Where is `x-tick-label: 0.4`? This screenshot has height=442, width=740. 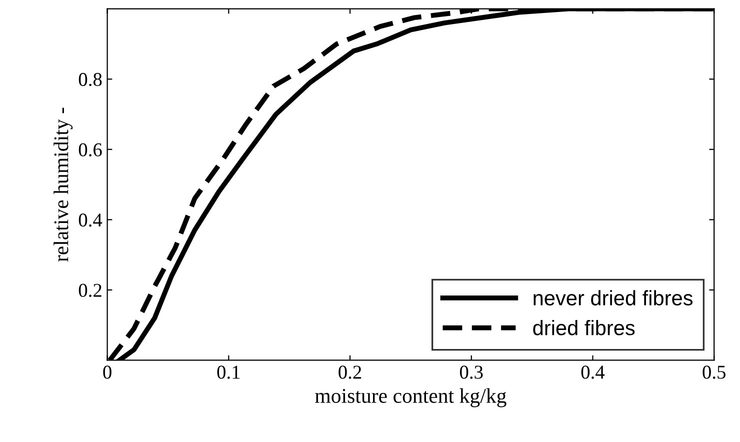 x-tick-label: 0.4 is located at coordinates (593, 372).